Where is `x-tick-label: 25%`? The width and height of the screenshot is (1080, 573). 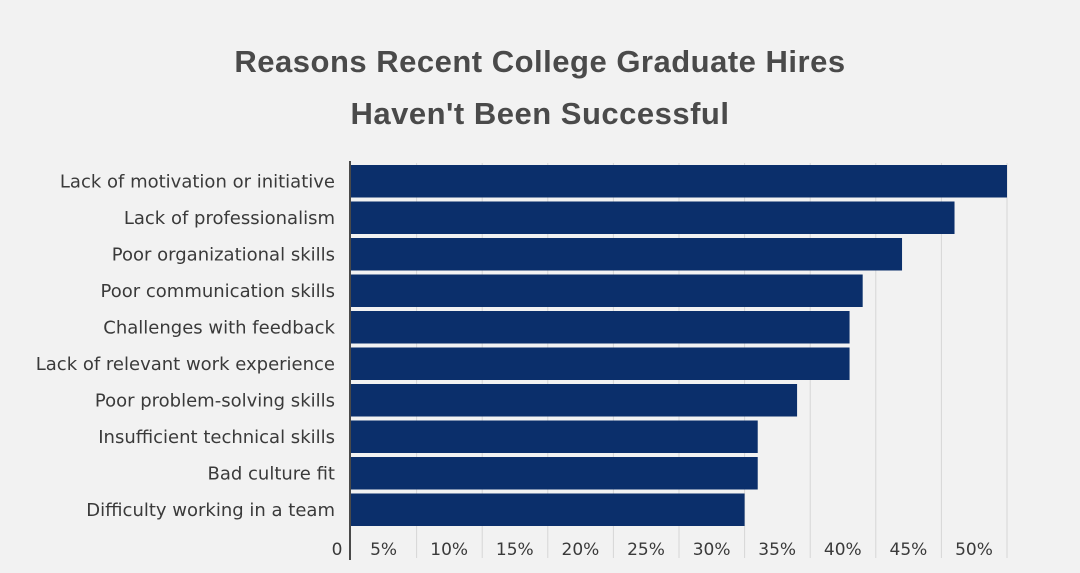
x-tick-label: 25% is located at coordinates (646, 550).